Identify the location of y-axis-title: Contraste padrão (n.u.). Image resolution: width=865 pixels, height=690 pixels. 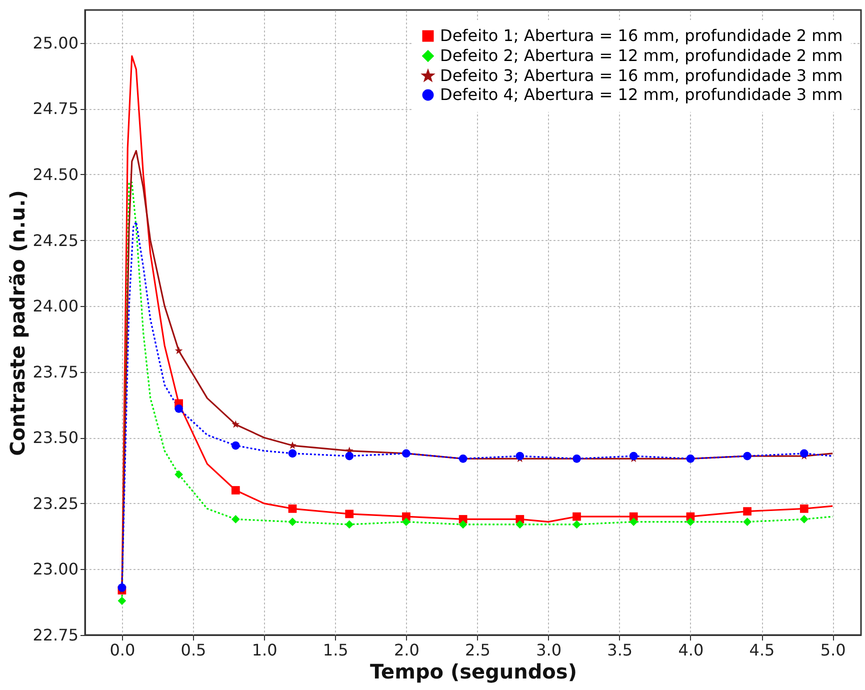
(18, 323).